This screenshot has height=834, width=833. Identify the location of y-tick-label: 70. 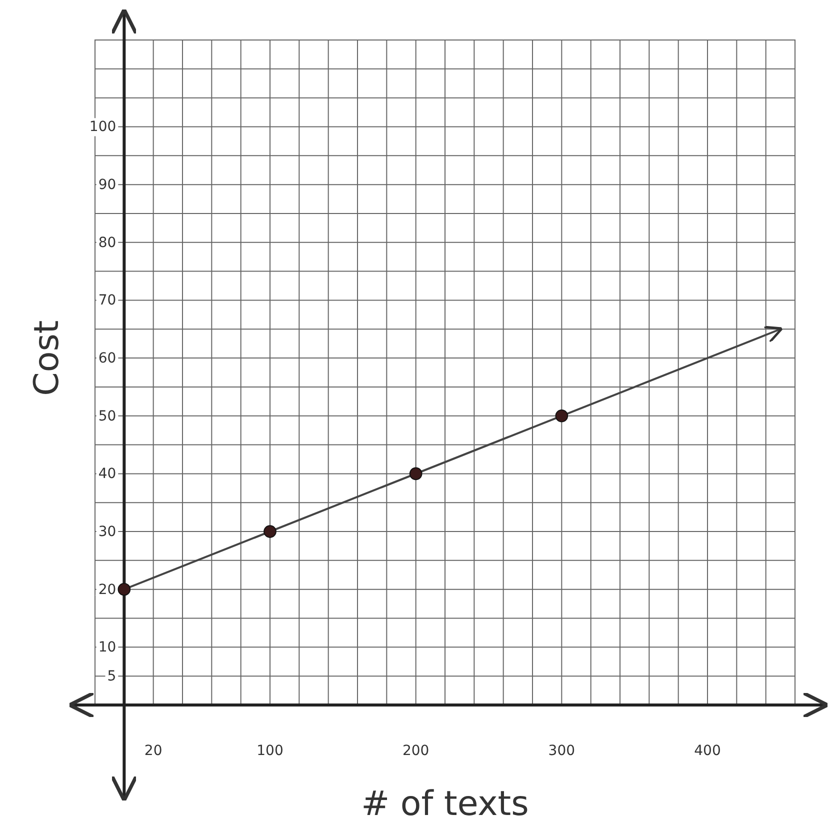
(107, 300).